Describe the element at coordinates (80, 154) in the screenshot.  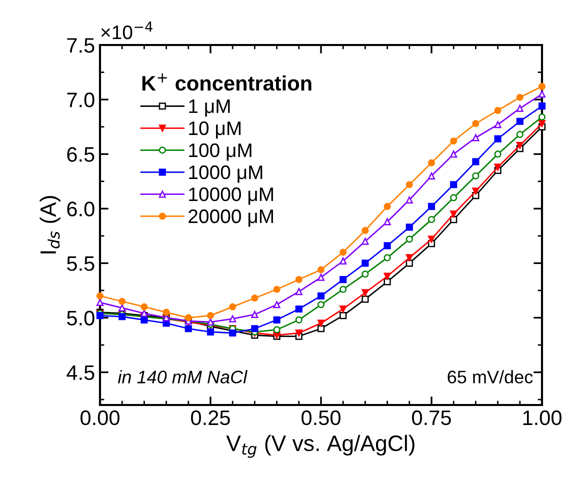
I see `y-tick-label: 6.5` at that location.